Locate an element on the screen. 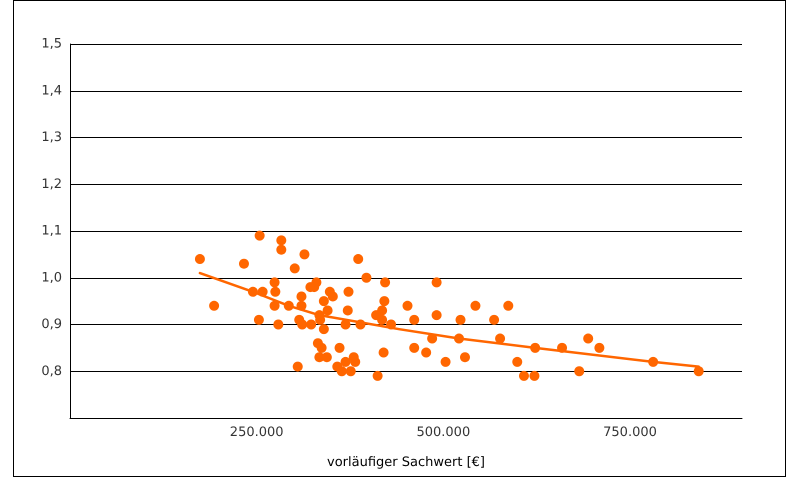  y-tick-label: 1,2 is located at coordinates (51, 184).